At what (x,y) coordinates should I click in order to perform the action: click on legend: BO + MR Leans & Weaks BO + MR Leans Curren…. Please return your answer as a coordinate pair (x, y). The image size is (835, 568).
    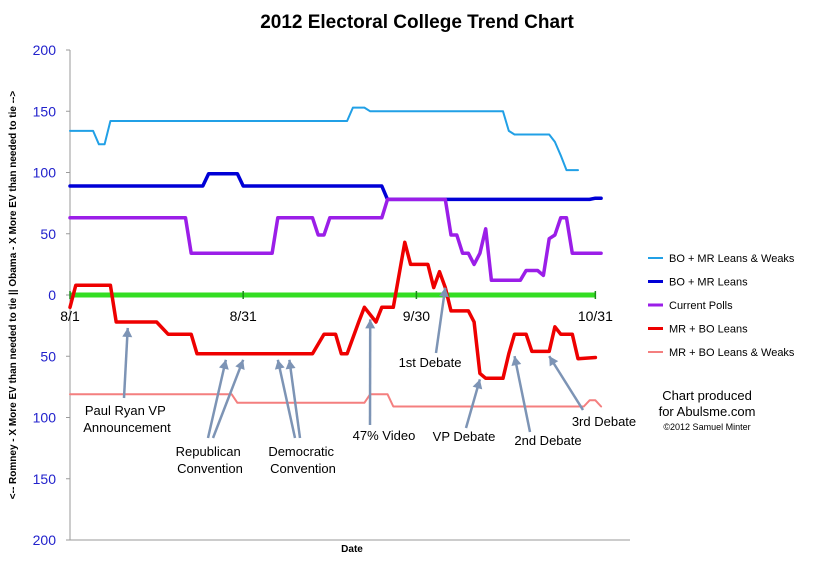
    Looking at the image, I should click on (721, 306).